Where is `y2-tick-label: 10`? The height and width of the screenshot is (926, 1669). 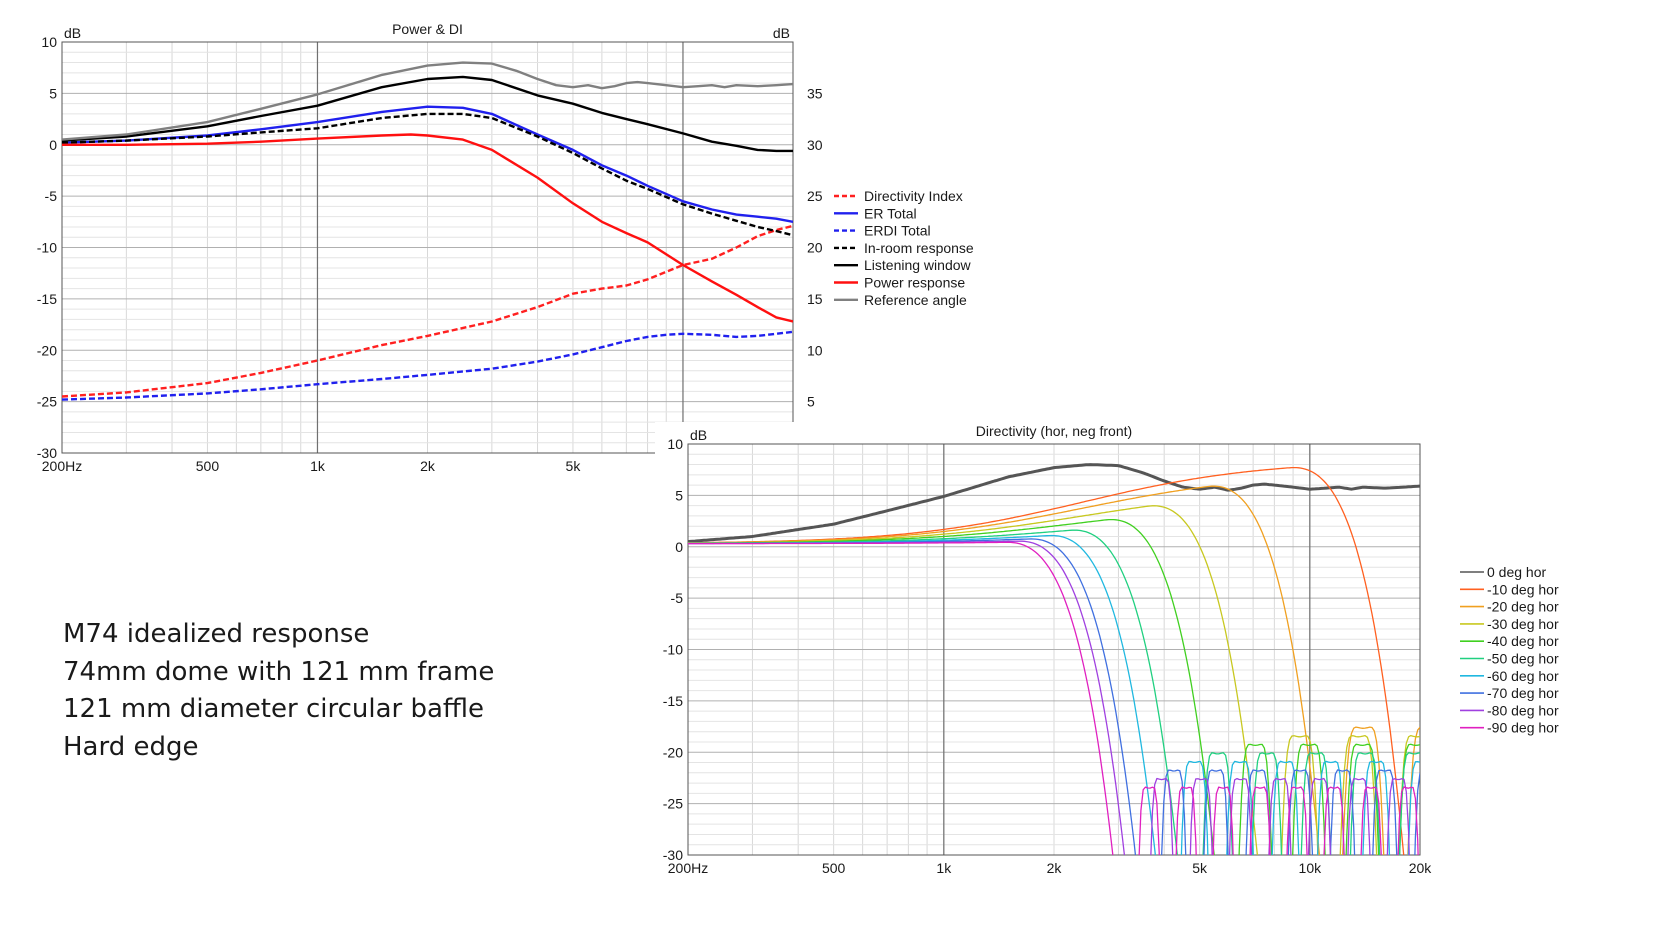
y2-tick-label: 10 is located at coordinates (815, 350).